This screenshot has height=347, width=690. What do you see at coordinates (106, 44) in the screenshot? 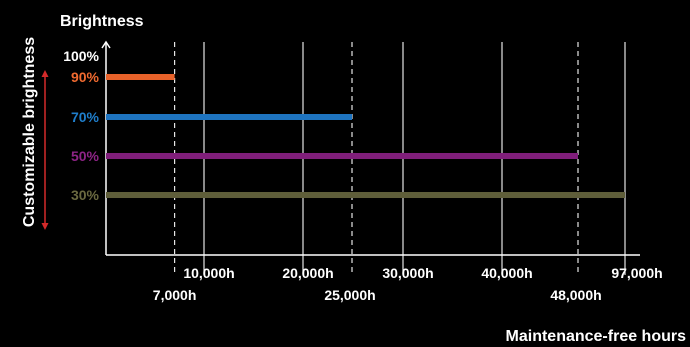
I see `y-axis-arrowhead` at bounding box center [106, 44].